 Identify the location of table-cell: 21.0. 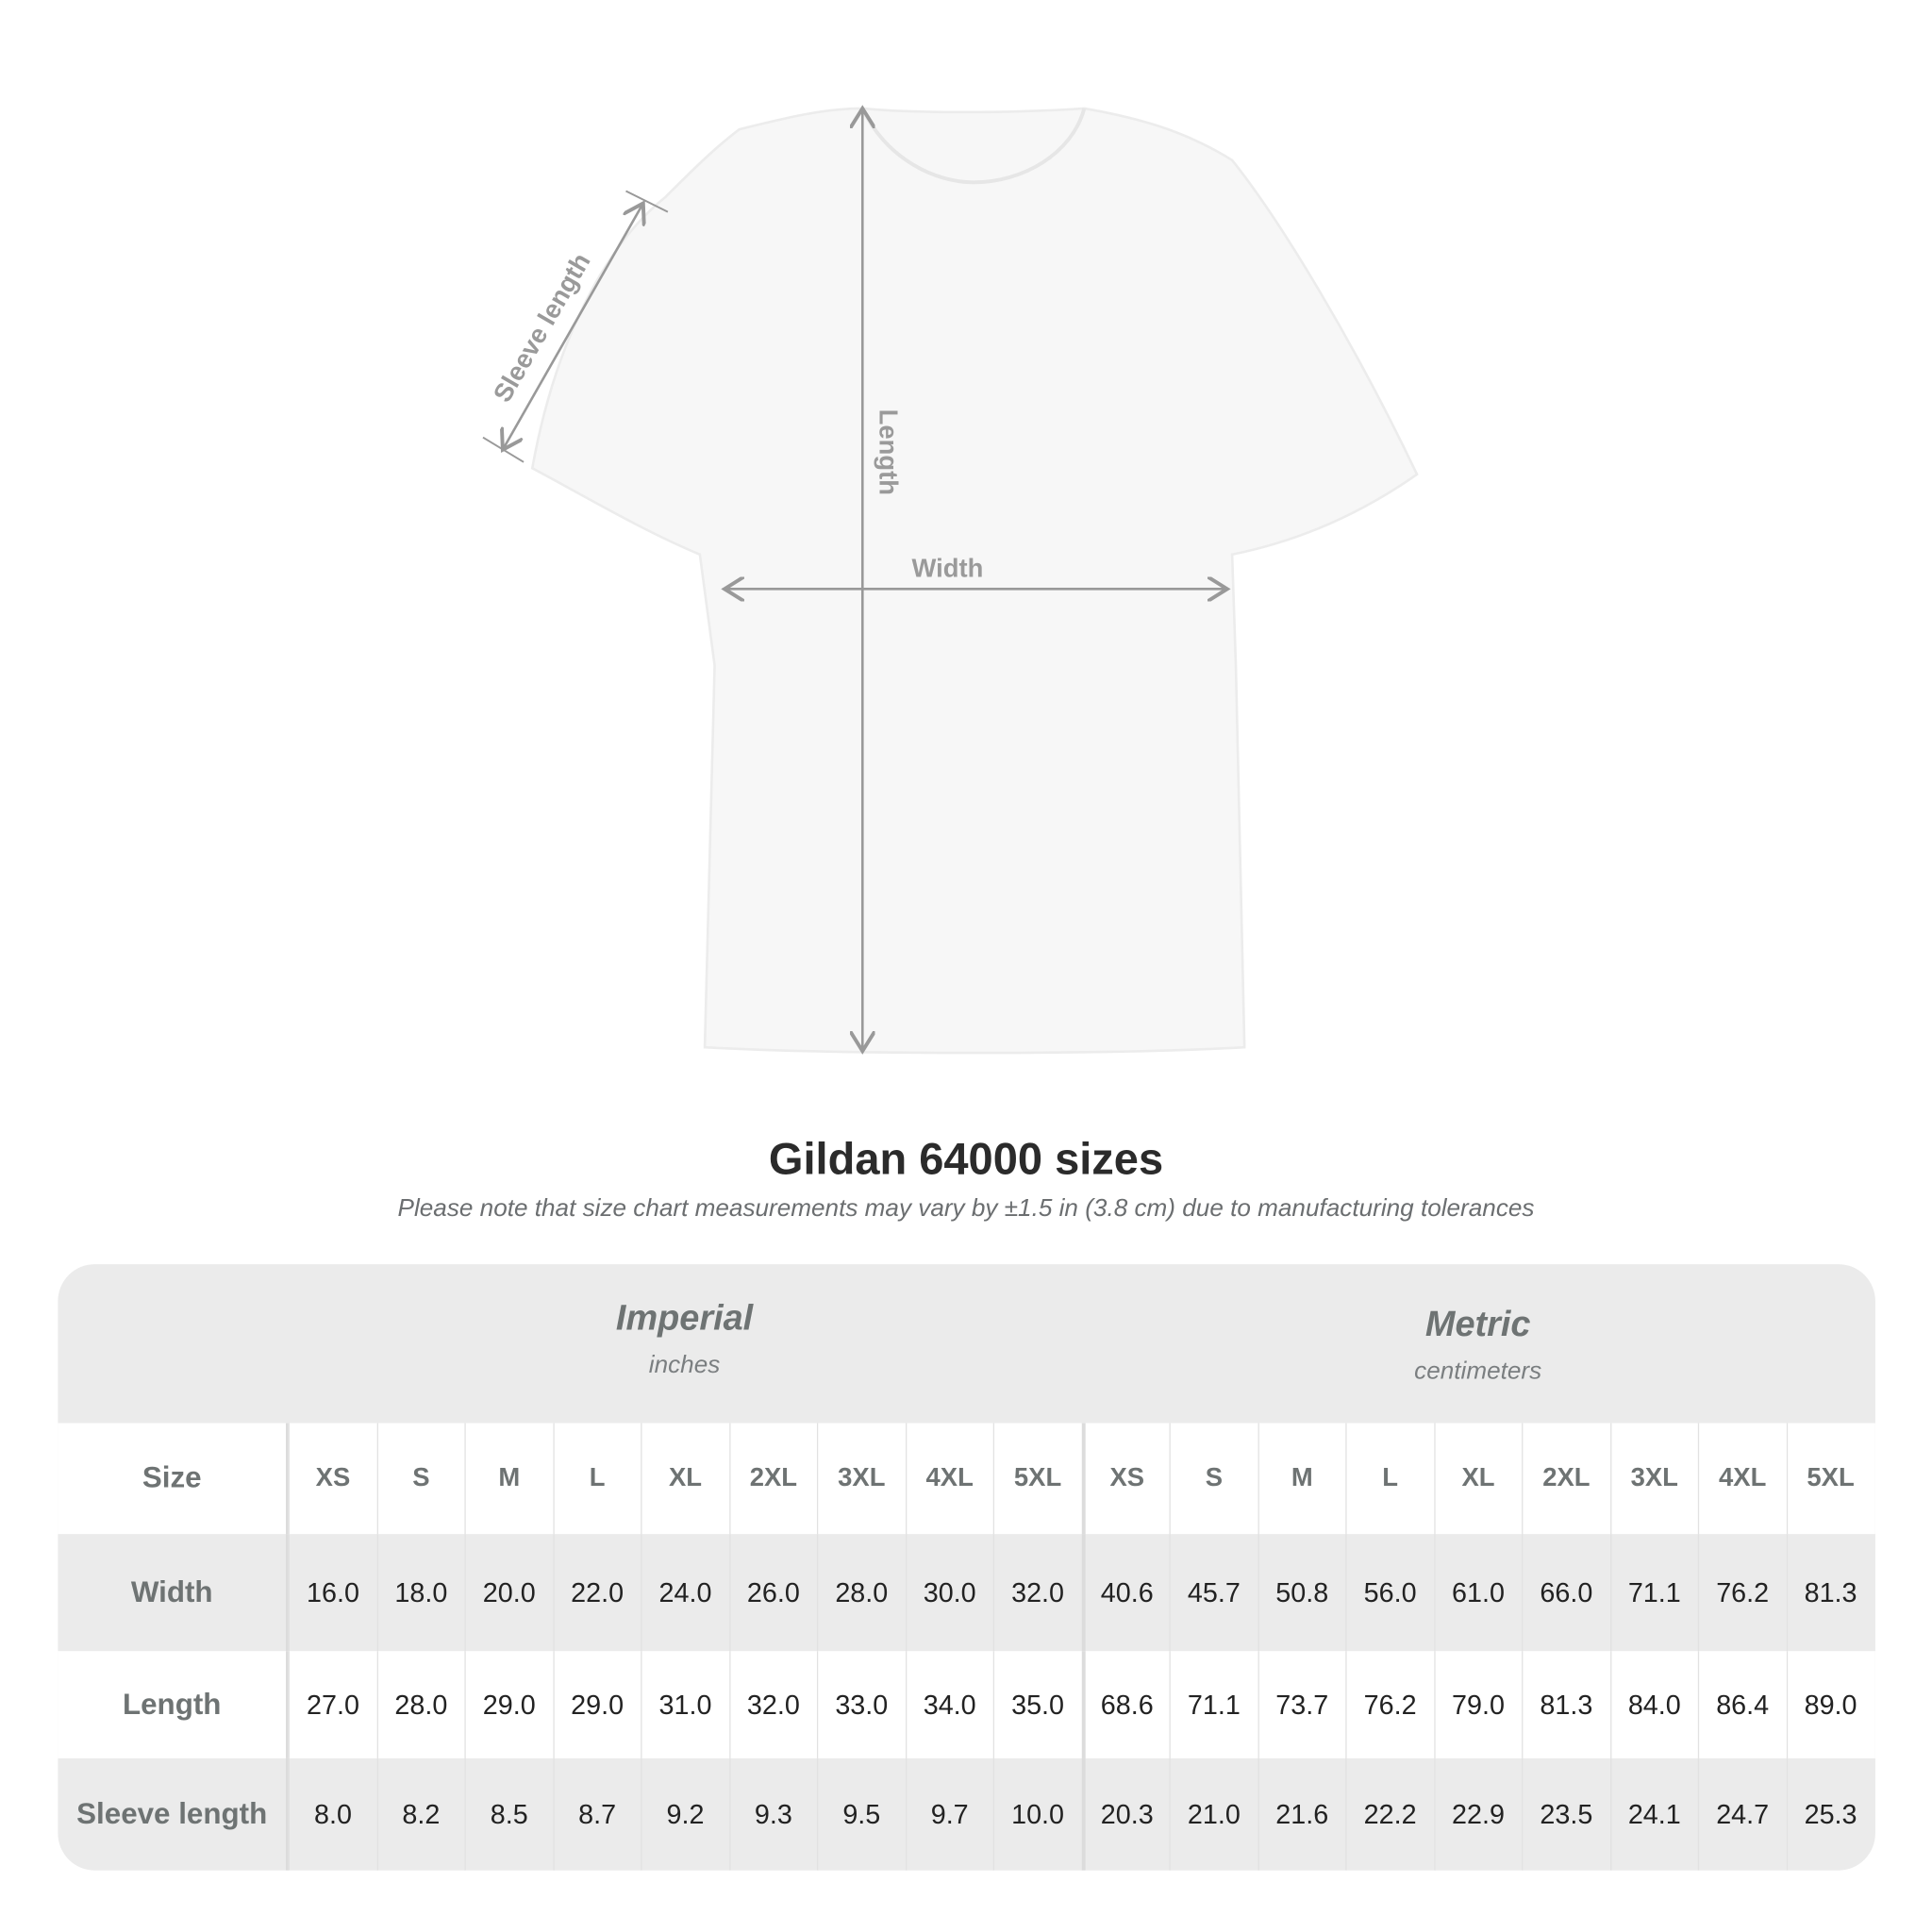
(1213, 1814).